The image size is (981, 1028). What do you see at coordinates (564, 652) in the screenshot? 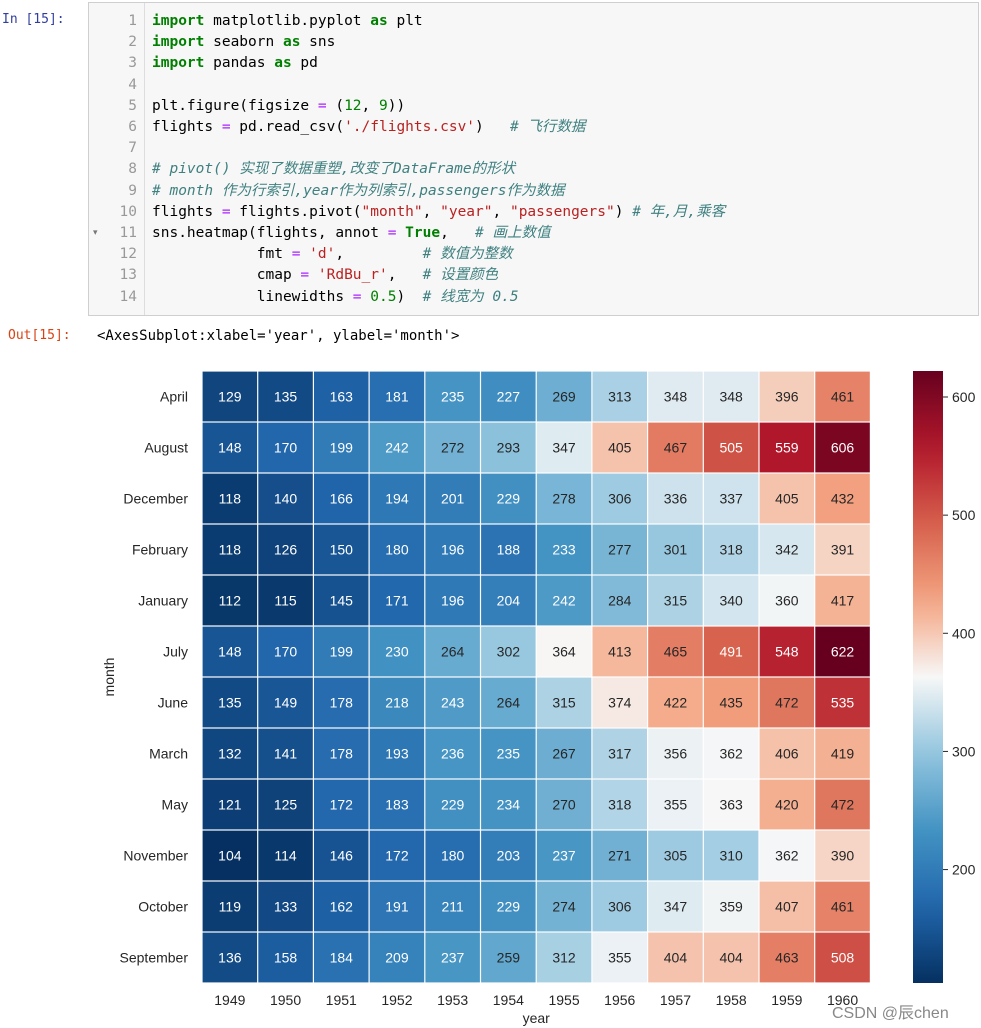
I see `cell-value-label: 364` at bounding box center [564, 652].